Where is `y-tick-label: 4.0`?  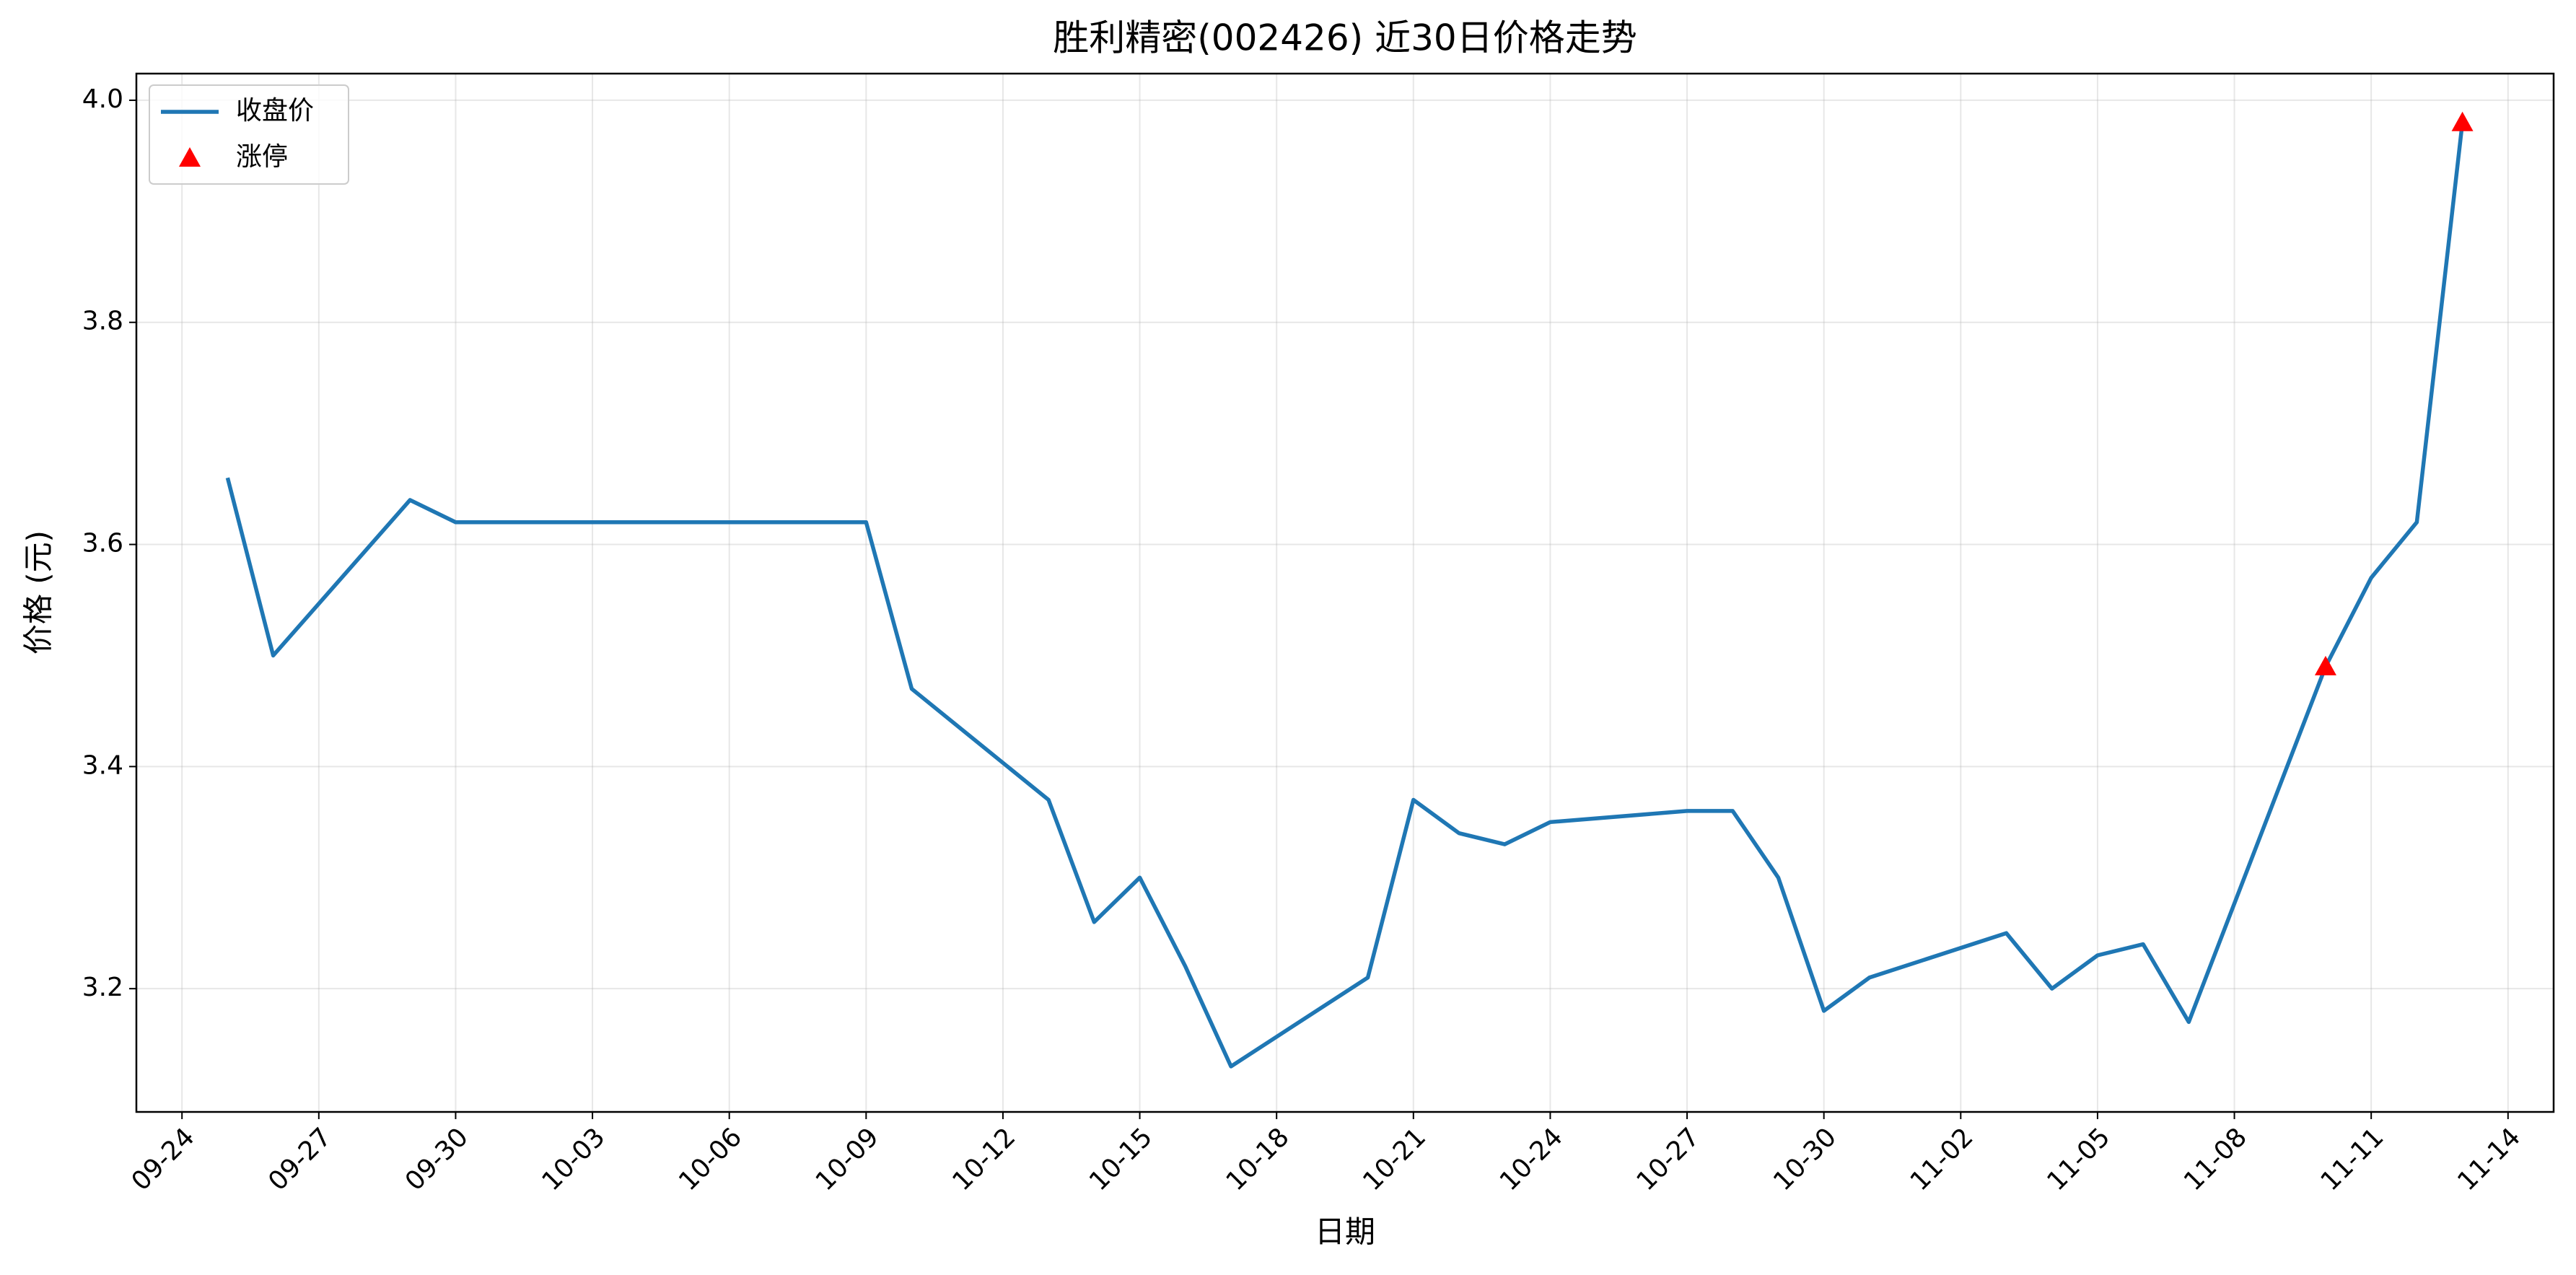 y-tick-label: 4.0 is located at coordinates (103, 99).